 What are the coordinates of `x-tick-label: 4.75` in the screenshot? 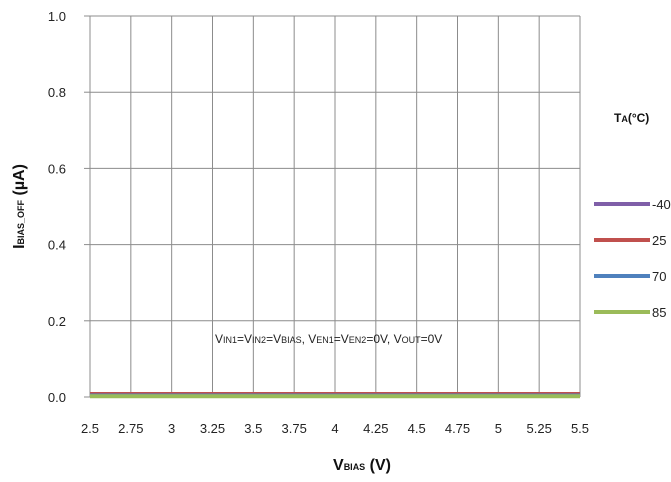 It's located at (457, 428).